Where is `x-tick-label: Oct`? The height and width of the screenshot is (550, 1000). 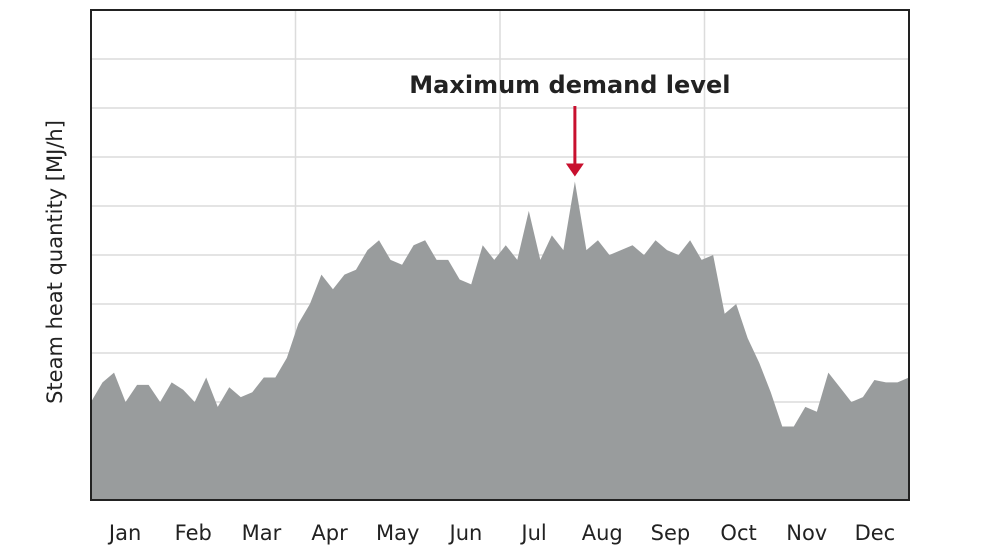 x-tick-label: Oct is located at coordinates (738, 533).